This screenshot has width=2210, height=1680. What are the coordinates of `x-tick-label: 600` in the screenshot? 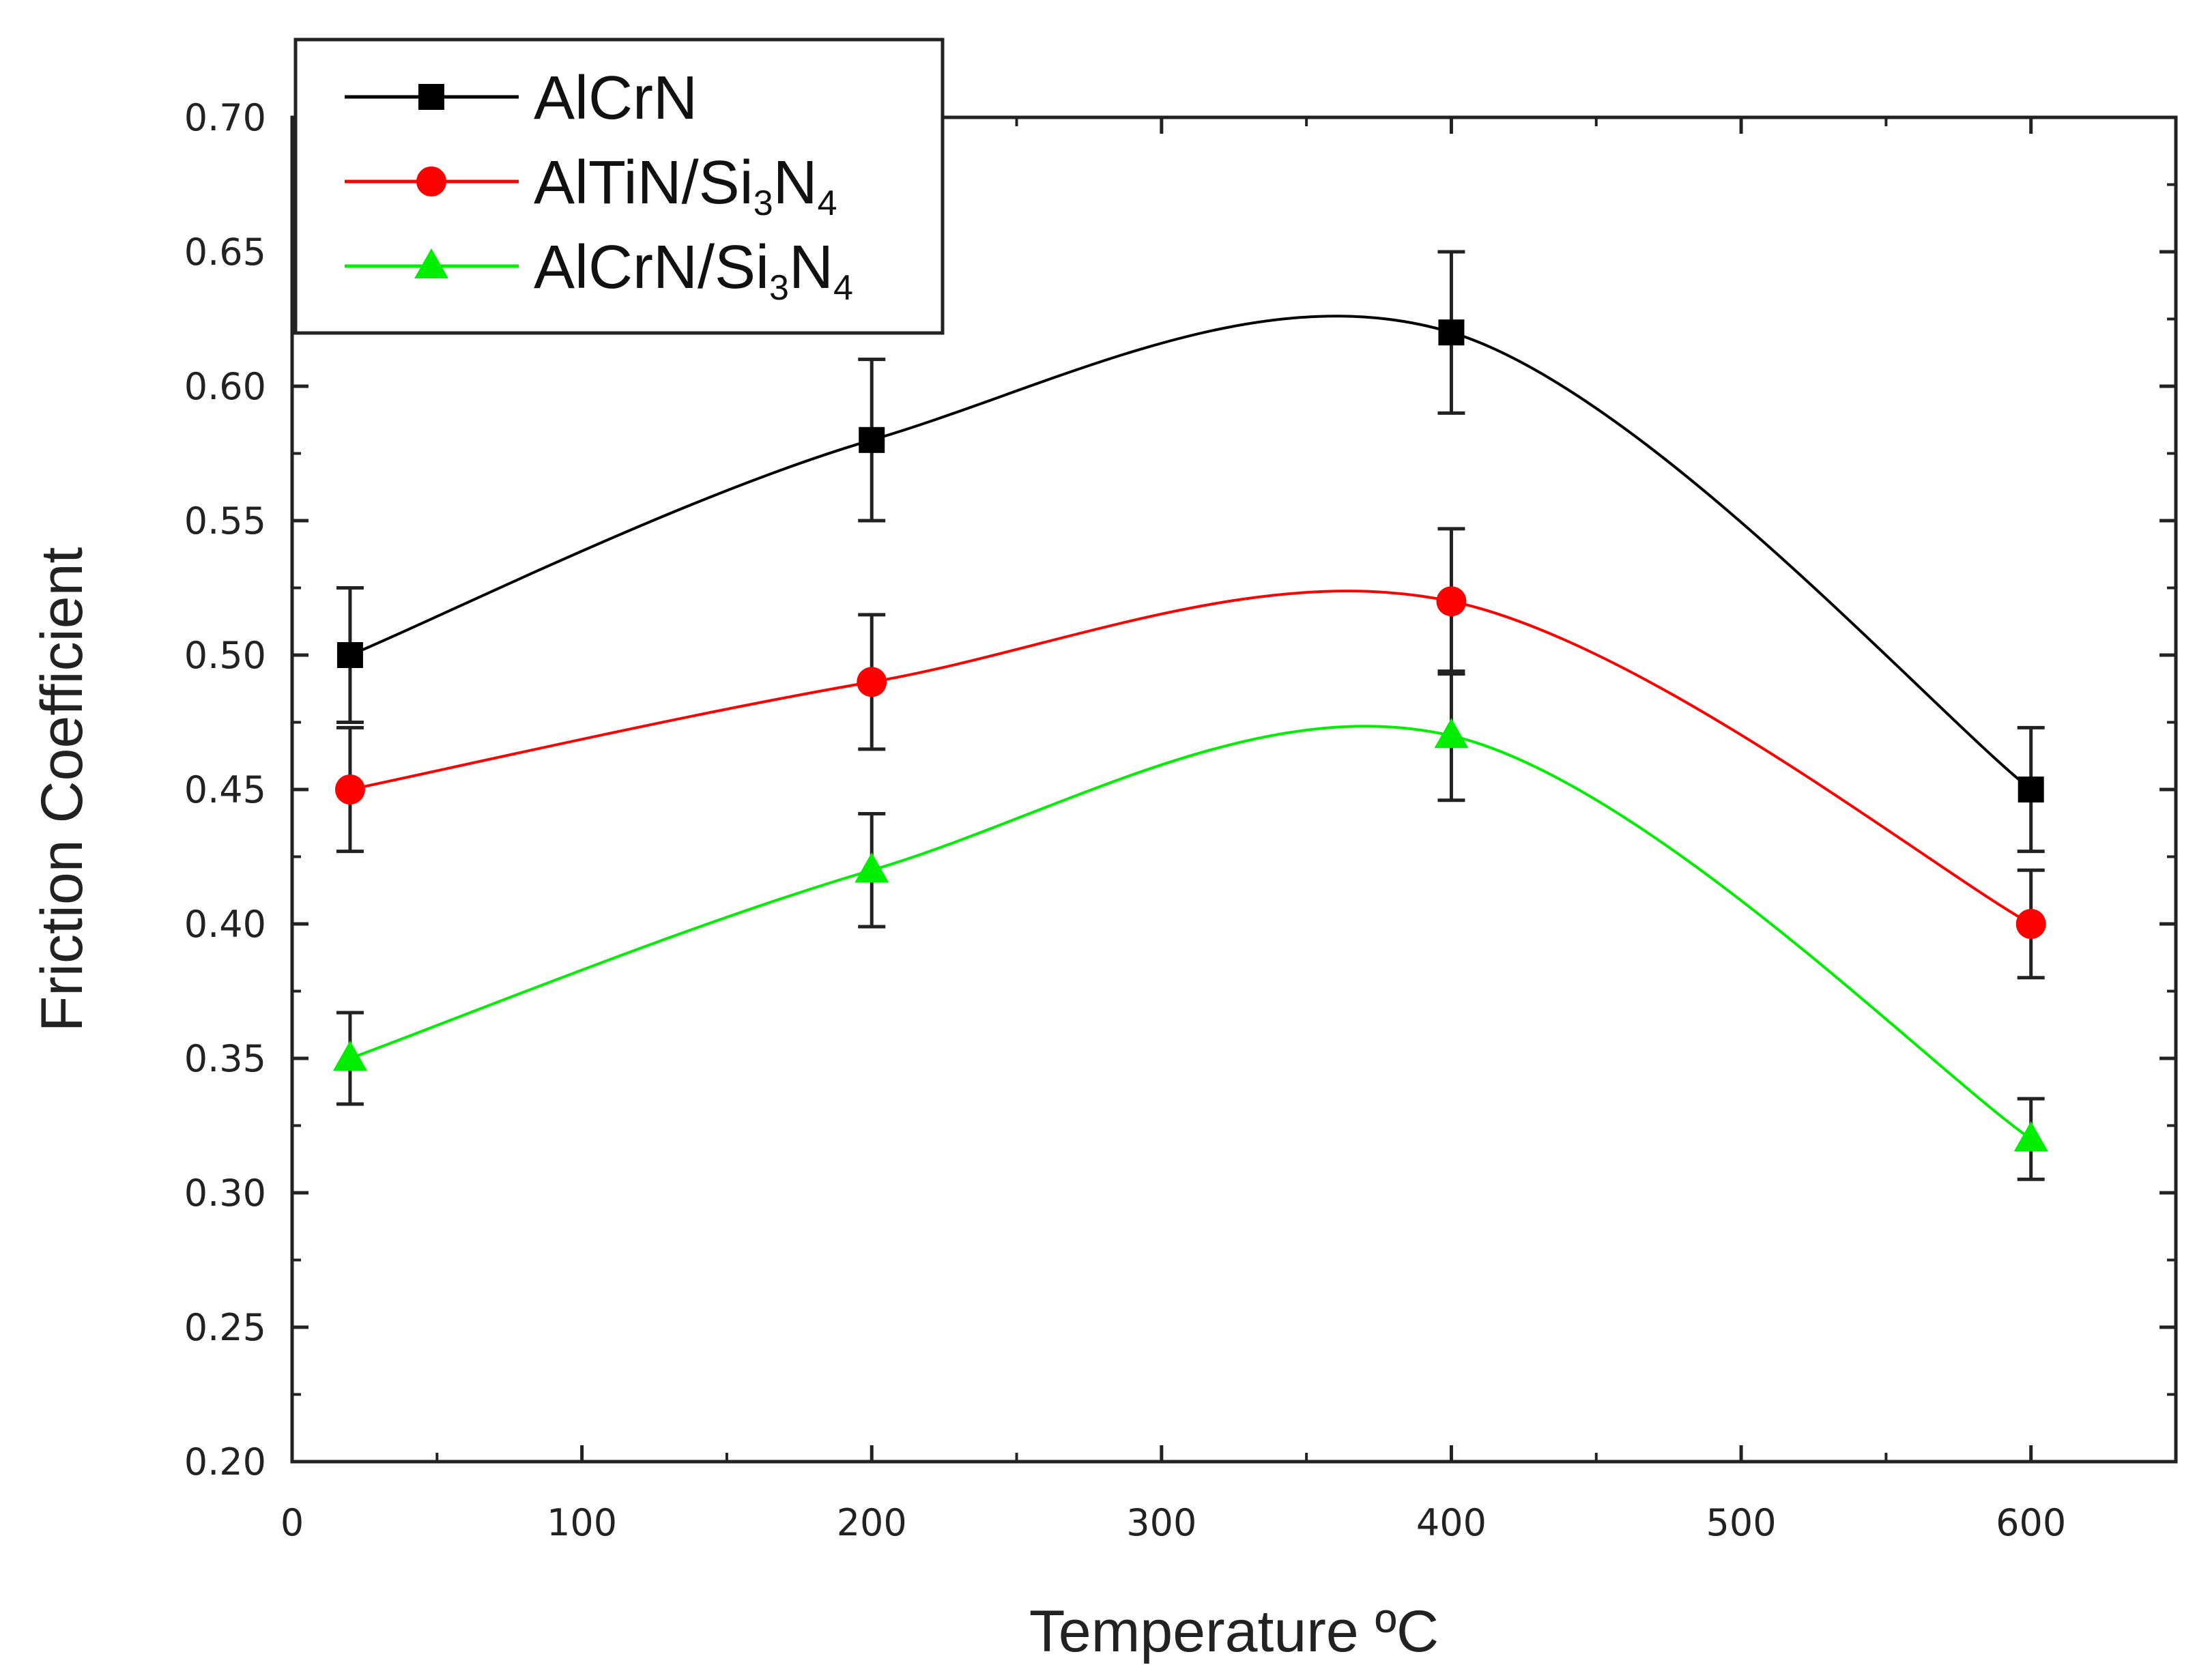 It's located at (2031, 1522).